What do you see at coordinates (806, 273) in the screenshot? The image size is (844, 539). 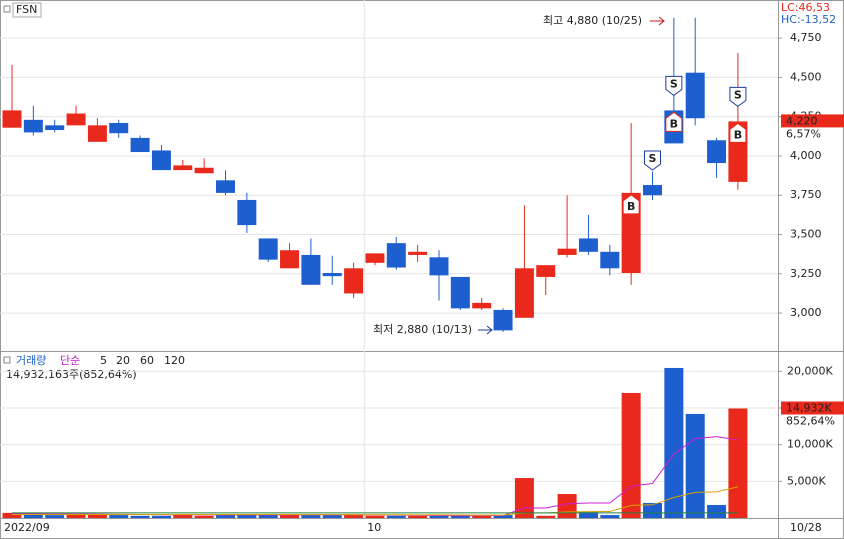 I see `y-tick-label: 3,250` at bounding box center [806, 273].